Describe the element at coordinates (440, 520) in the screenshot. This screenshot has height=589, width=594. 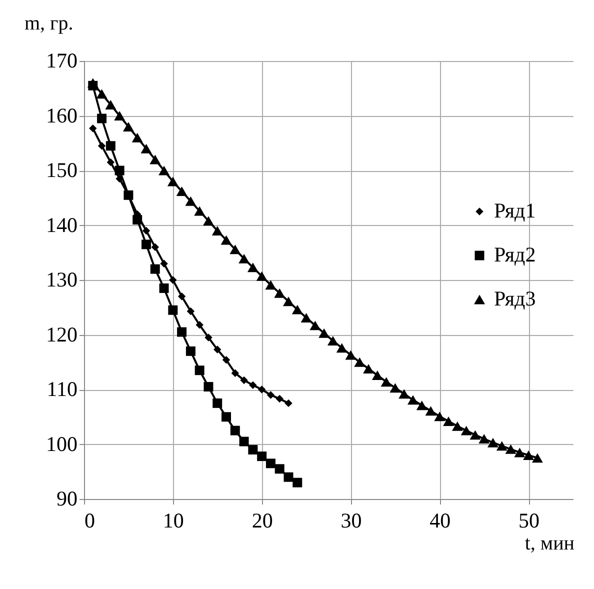
I see `x-tick-label: 40` at that location.